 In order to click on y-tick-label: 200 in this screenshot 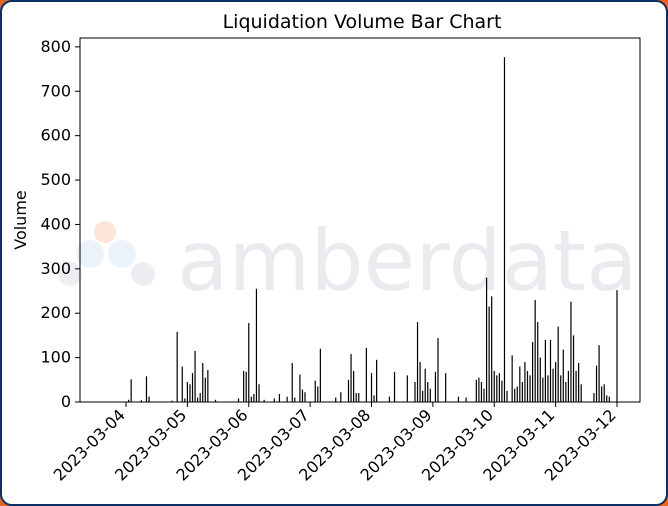, I will do `click(55, 312)`.